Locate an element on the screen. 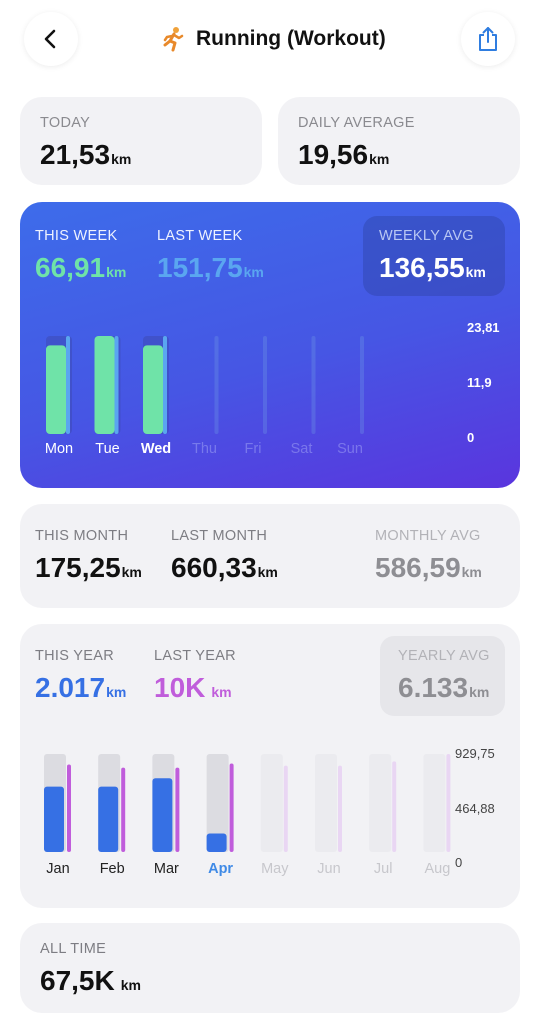 Image resolution: width=540 pixels, height=1024 pixels. week-day-label: Fri is located at coordinates (253, 449).